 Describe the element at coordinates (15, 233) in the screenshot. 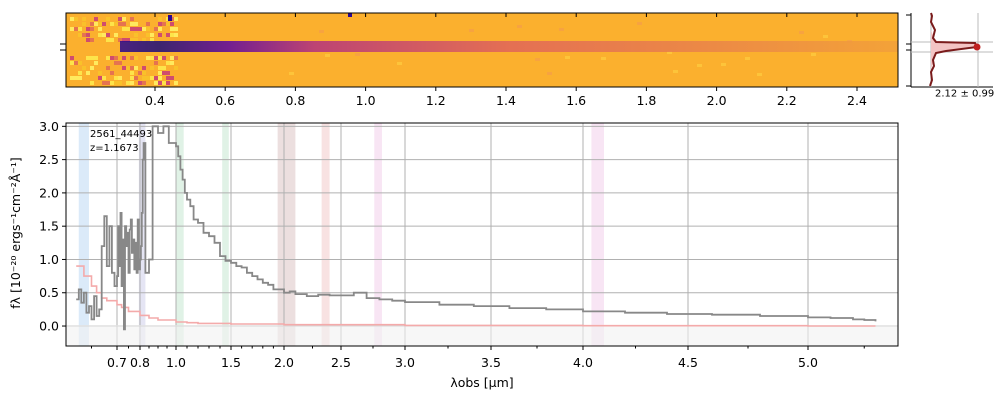

I see `y-axis-label: fλ [10⁻²⁰ ergs⁻¹cm⁻²Å⁻¹]` at that location.